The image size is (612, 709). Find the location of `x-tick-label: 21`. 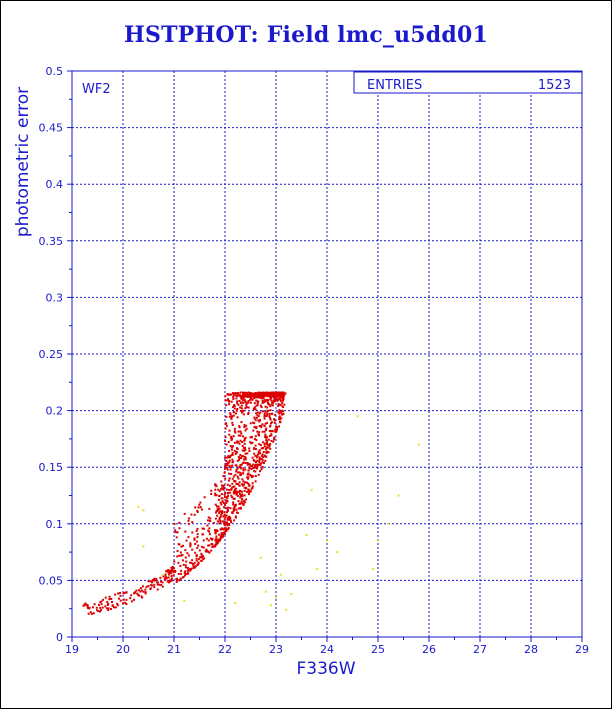

x-tick-label: 21 is located at coordinates (174, 649).